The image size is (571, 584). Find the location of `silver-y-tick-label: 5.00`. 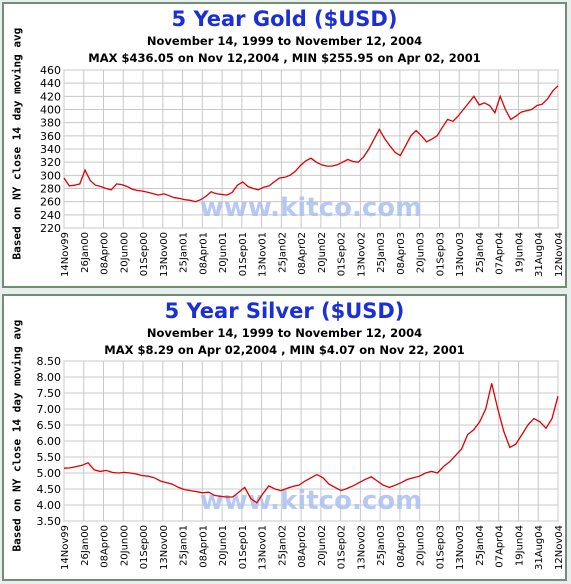

silver-y-tick-label: 5.00 is located at coordinates (49, 473).